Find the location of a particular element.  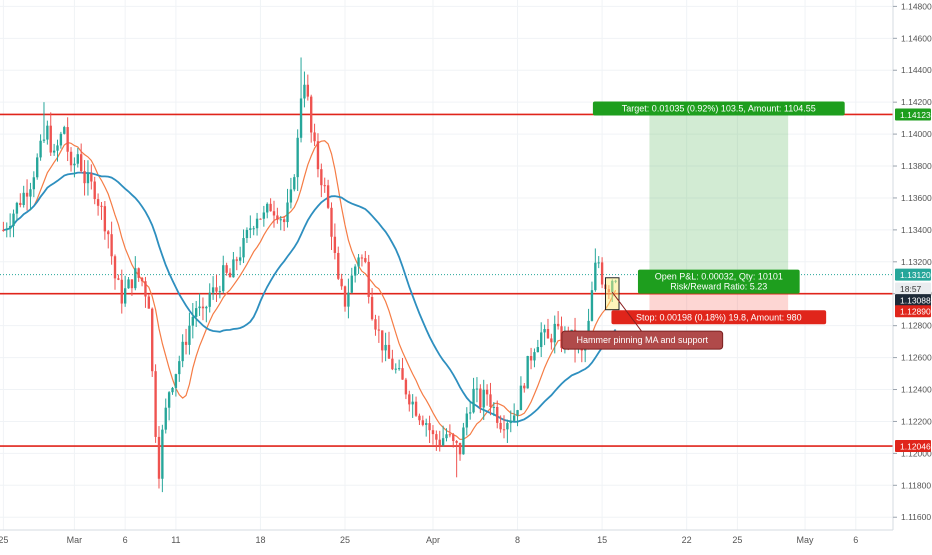

annotations: Hammer pinning MA and support is located at coordinates (642, 313).